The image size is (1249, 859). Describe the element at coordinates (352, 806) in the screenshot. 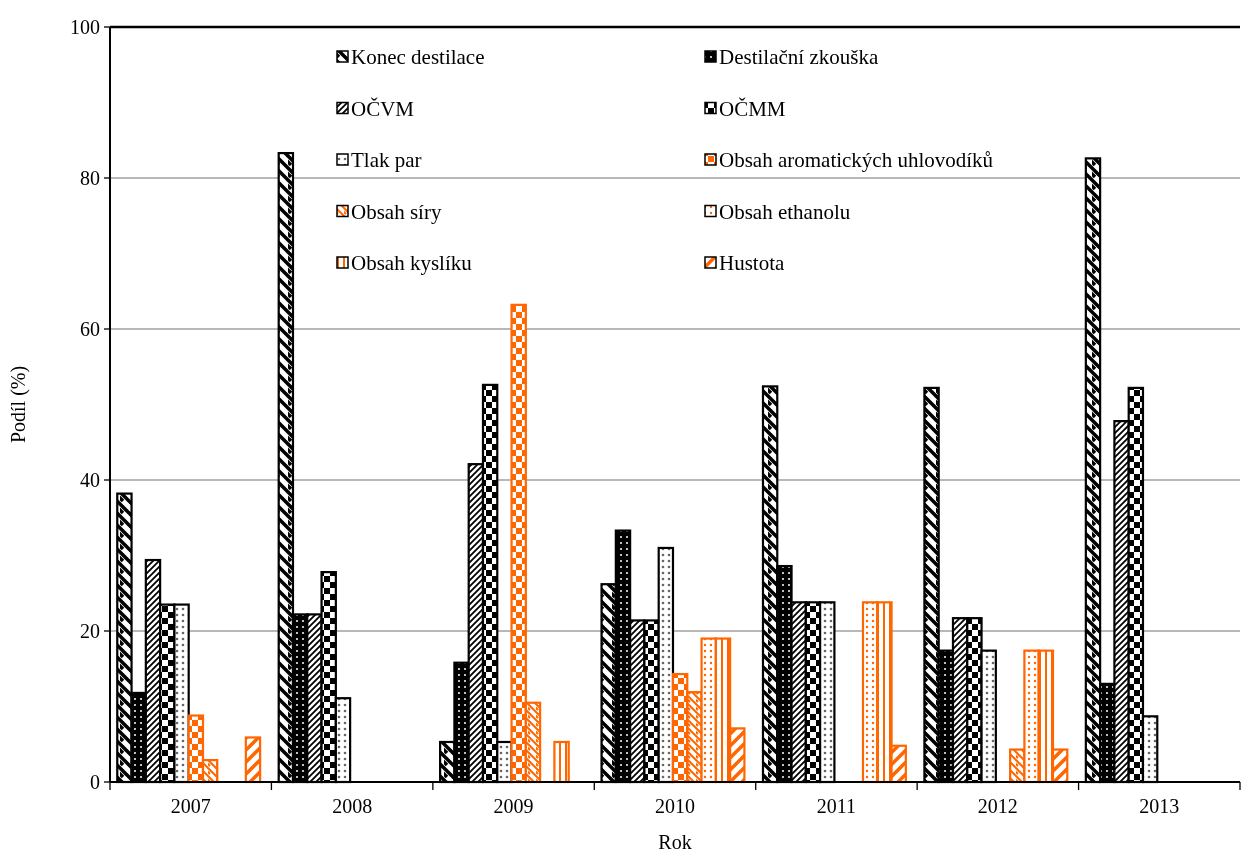

I see `x-tick-label: 2008` at that location.